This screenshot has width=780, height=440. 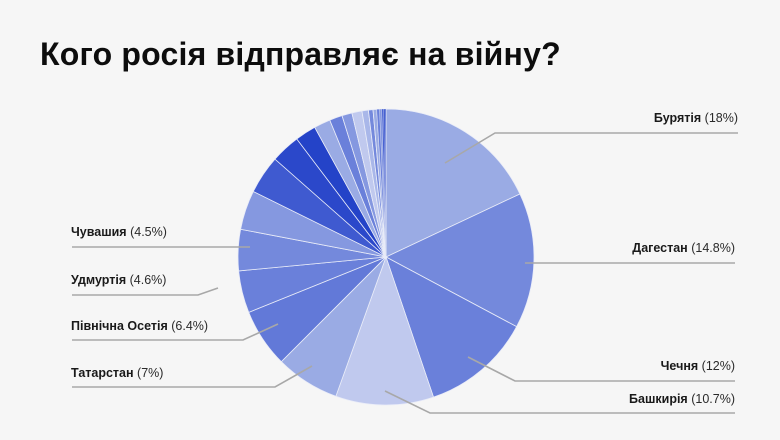 I want to click on label-north-ossetia: Північна Осетія (6.4%), so click(x=139, y=326).